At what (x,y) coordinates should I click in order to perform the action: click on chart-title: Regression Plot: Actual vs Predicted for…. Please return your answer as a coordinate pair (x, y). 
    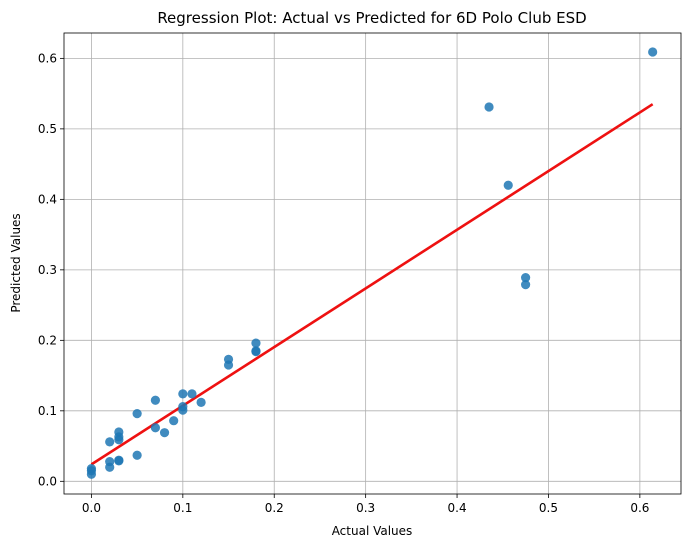
    Looking at the image, I should click on (371, 18).